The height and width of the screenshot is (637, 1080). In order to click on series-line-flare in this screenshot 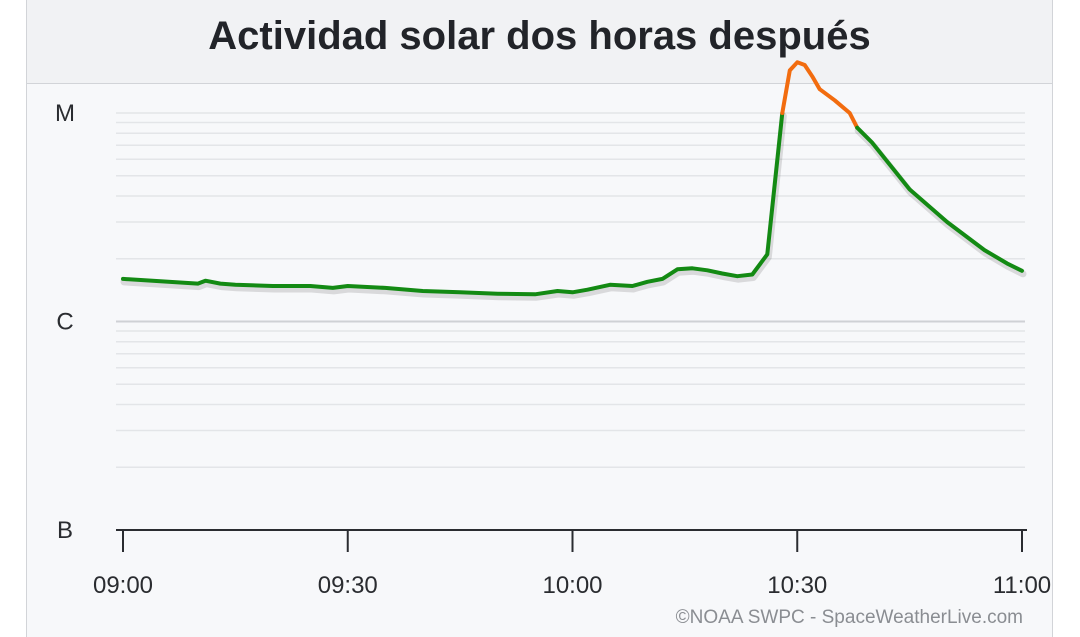, I will do `click(820, 95)`.